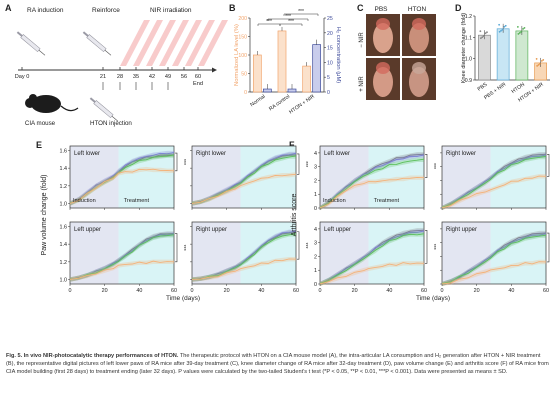 The height and width of the screenshot is (400, 554). What do you see at coordinates (244, 75) in the screenshot?
I see `tick-label-left: 50` at bounding box center [244, 75].